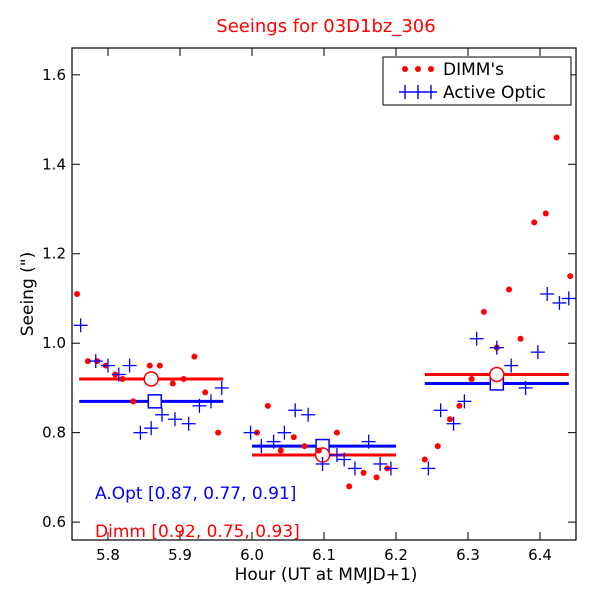 This screenshot has height=600, width=600. What do you see at coordinates (28, 294) in the screenshot?
I see `y-axis-label: Seeing (")` at bounding box center [28, 294].